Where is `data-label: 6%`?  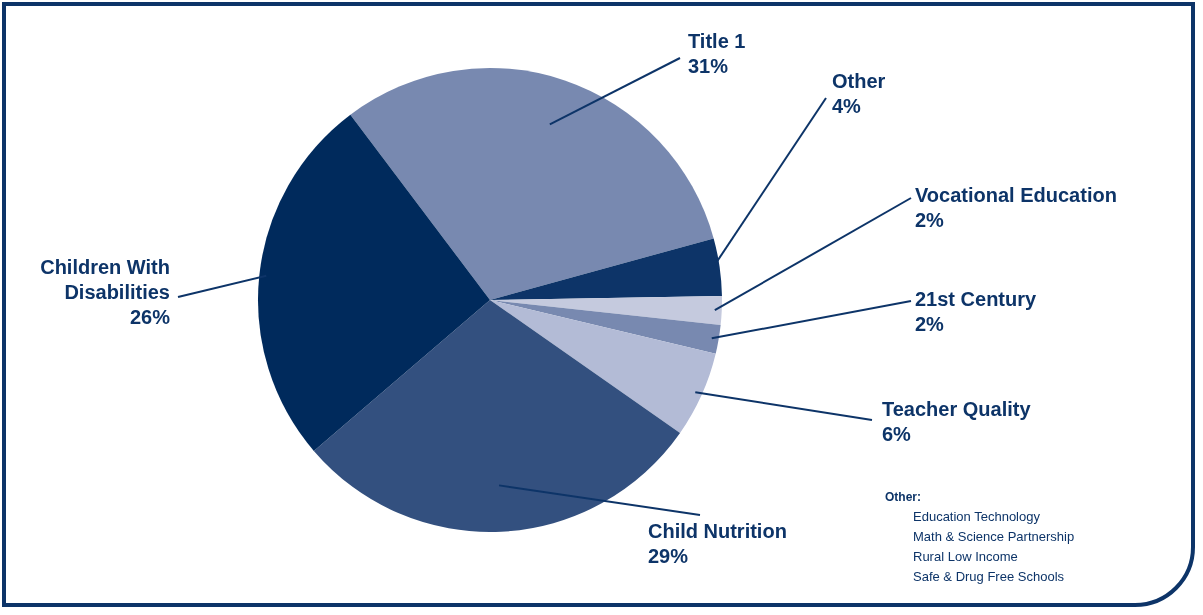
data-label: 6% is located at coordinates (897, 433).